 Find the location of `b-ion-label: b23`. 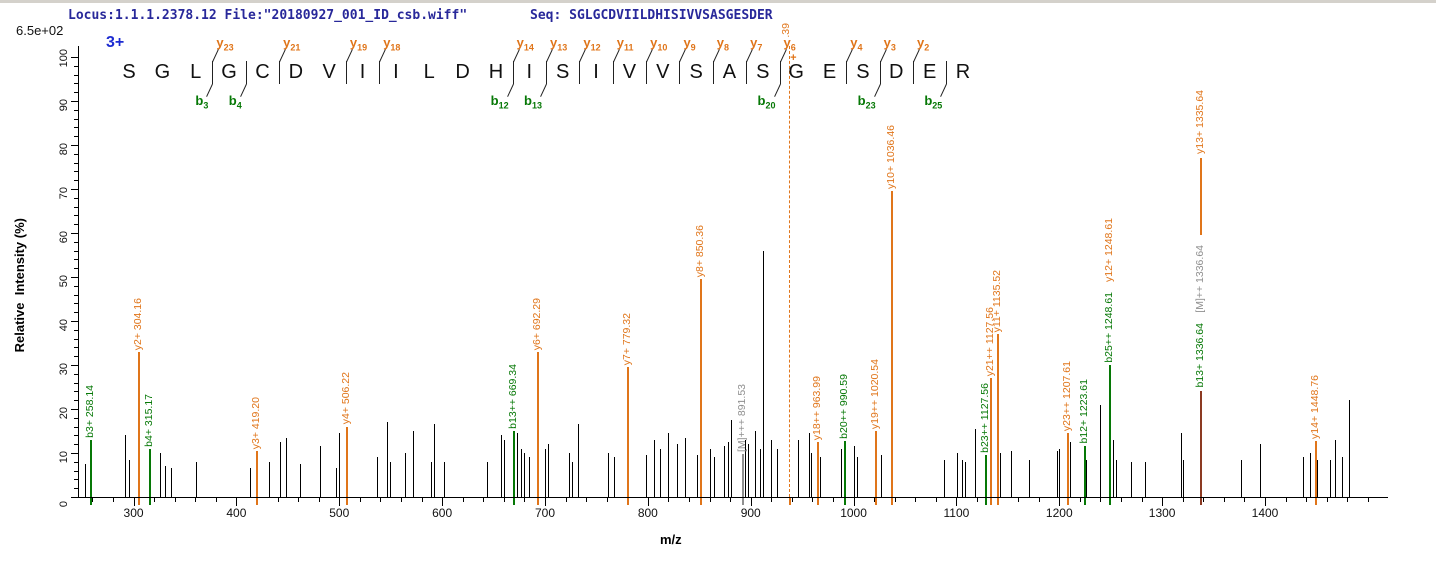

b-ion-label: b23 is located at coordinates (866, 102).